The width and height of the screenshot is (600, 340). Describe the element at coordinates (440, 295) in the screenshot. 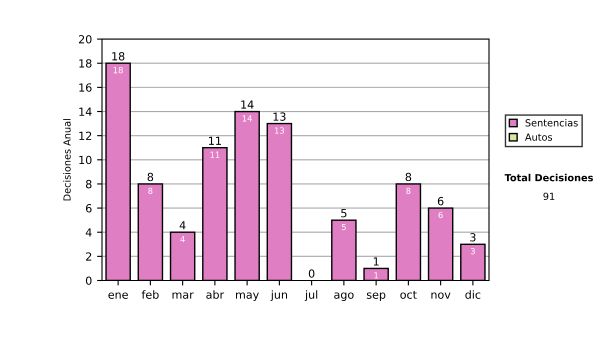

I see `x-tick-label: nov` at that location.